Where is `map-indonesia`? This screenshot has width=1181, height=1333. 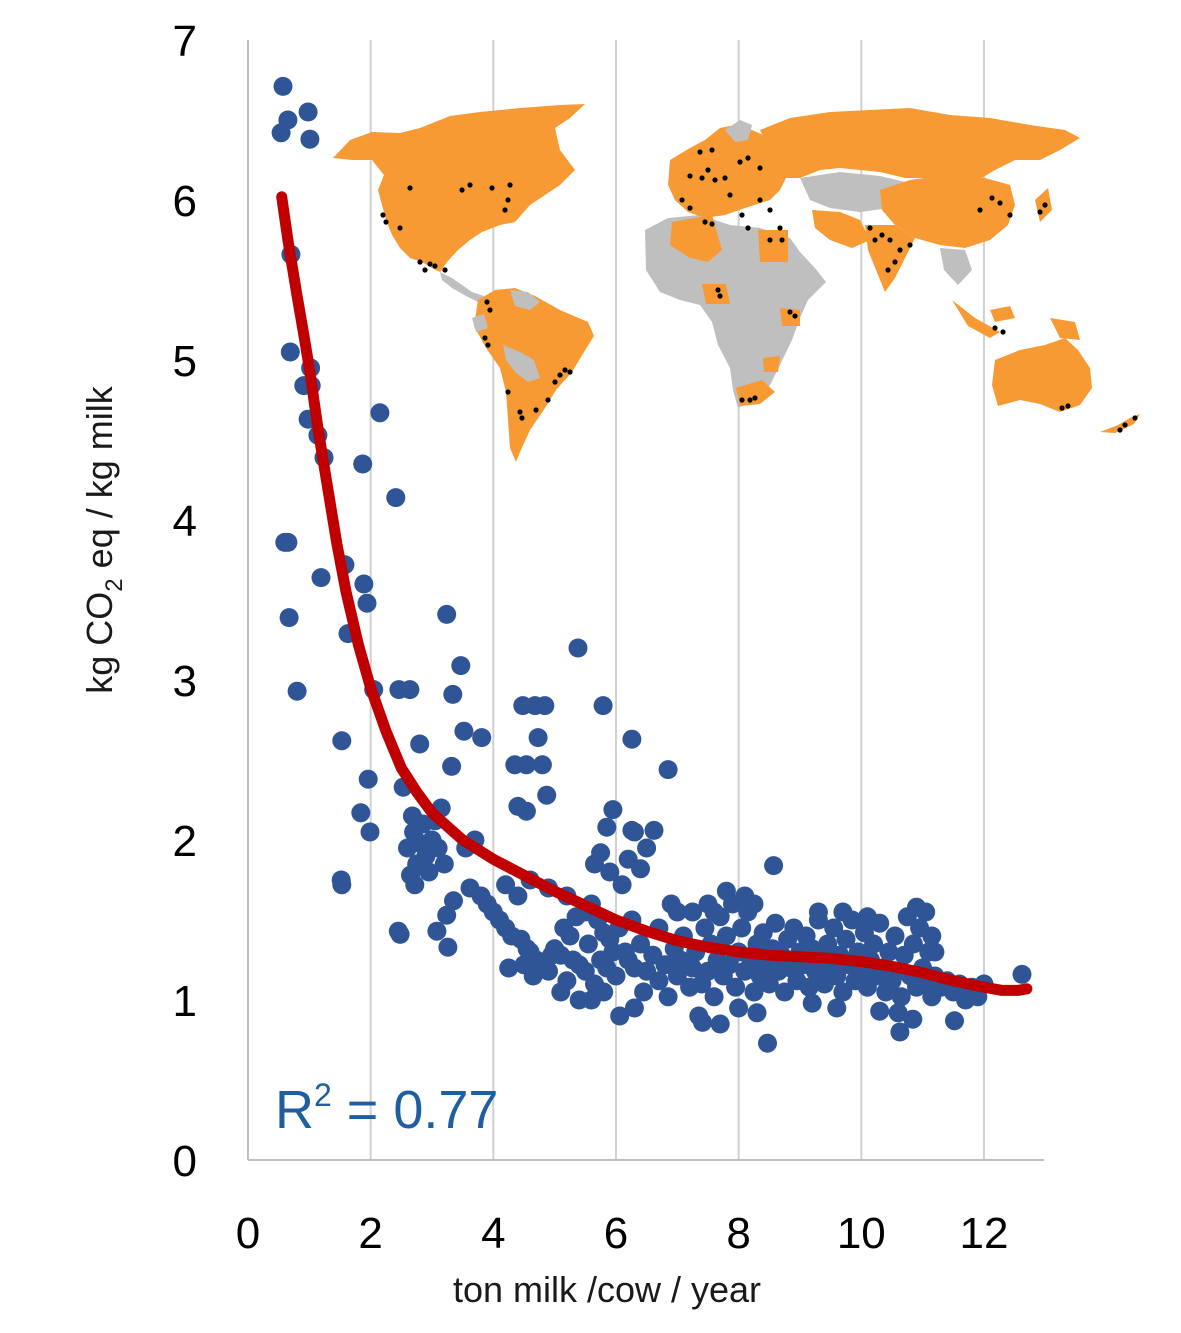 map-indonesia is located at coordinates (1016, 320).